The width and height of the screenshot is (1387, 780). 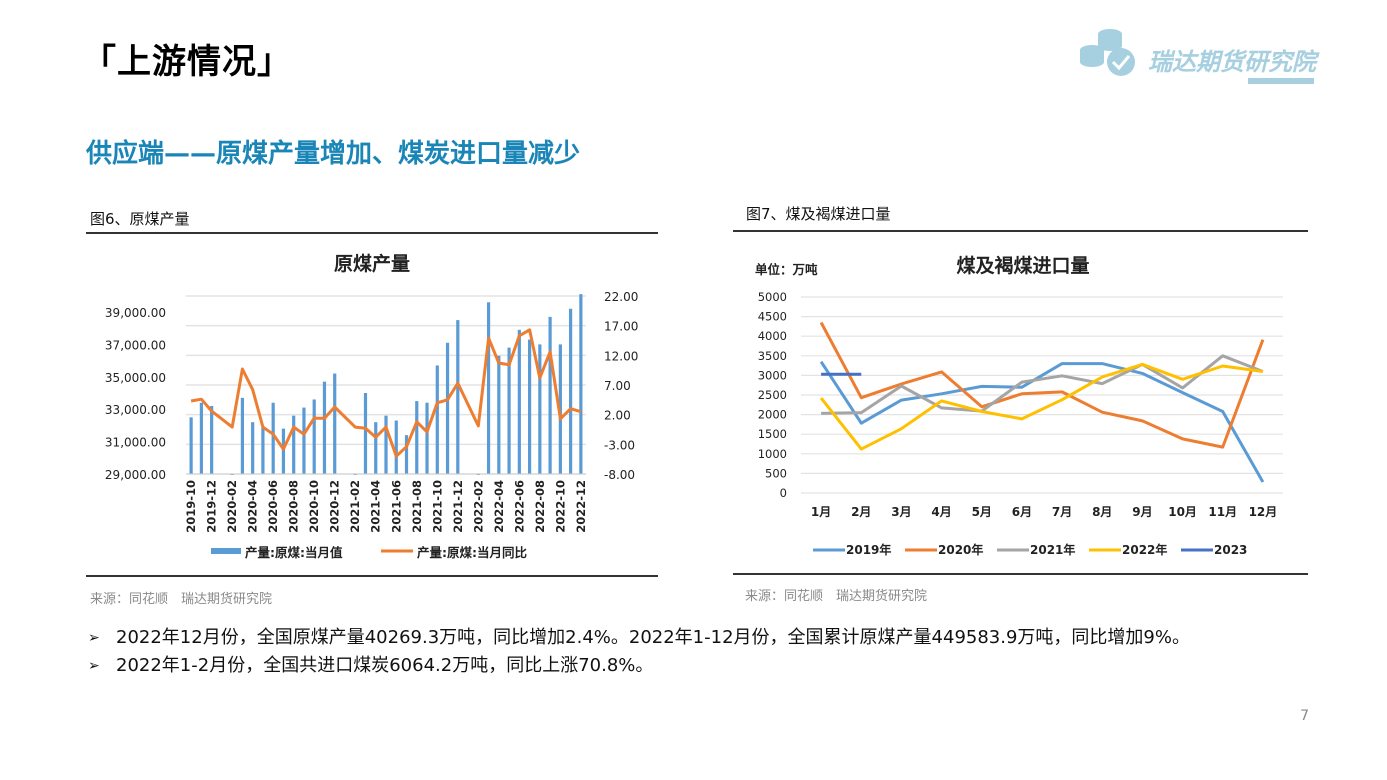 I want to click on yoy-line, so click(x=386, y=393).